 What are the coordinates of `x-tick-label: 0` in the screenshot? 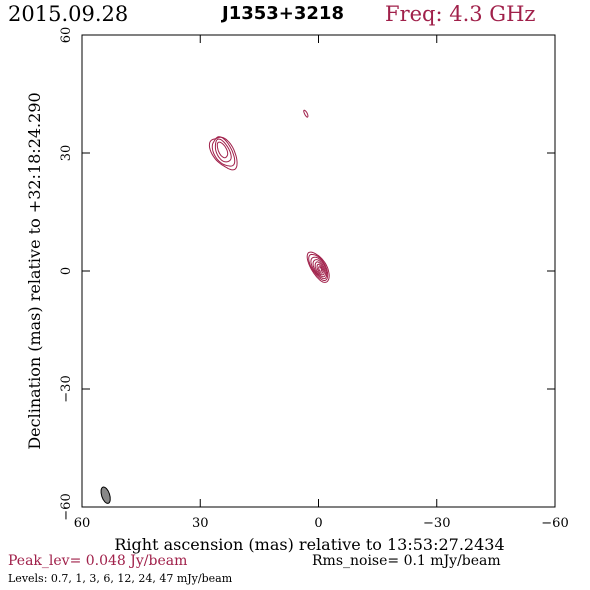 It's located at (318, 523).